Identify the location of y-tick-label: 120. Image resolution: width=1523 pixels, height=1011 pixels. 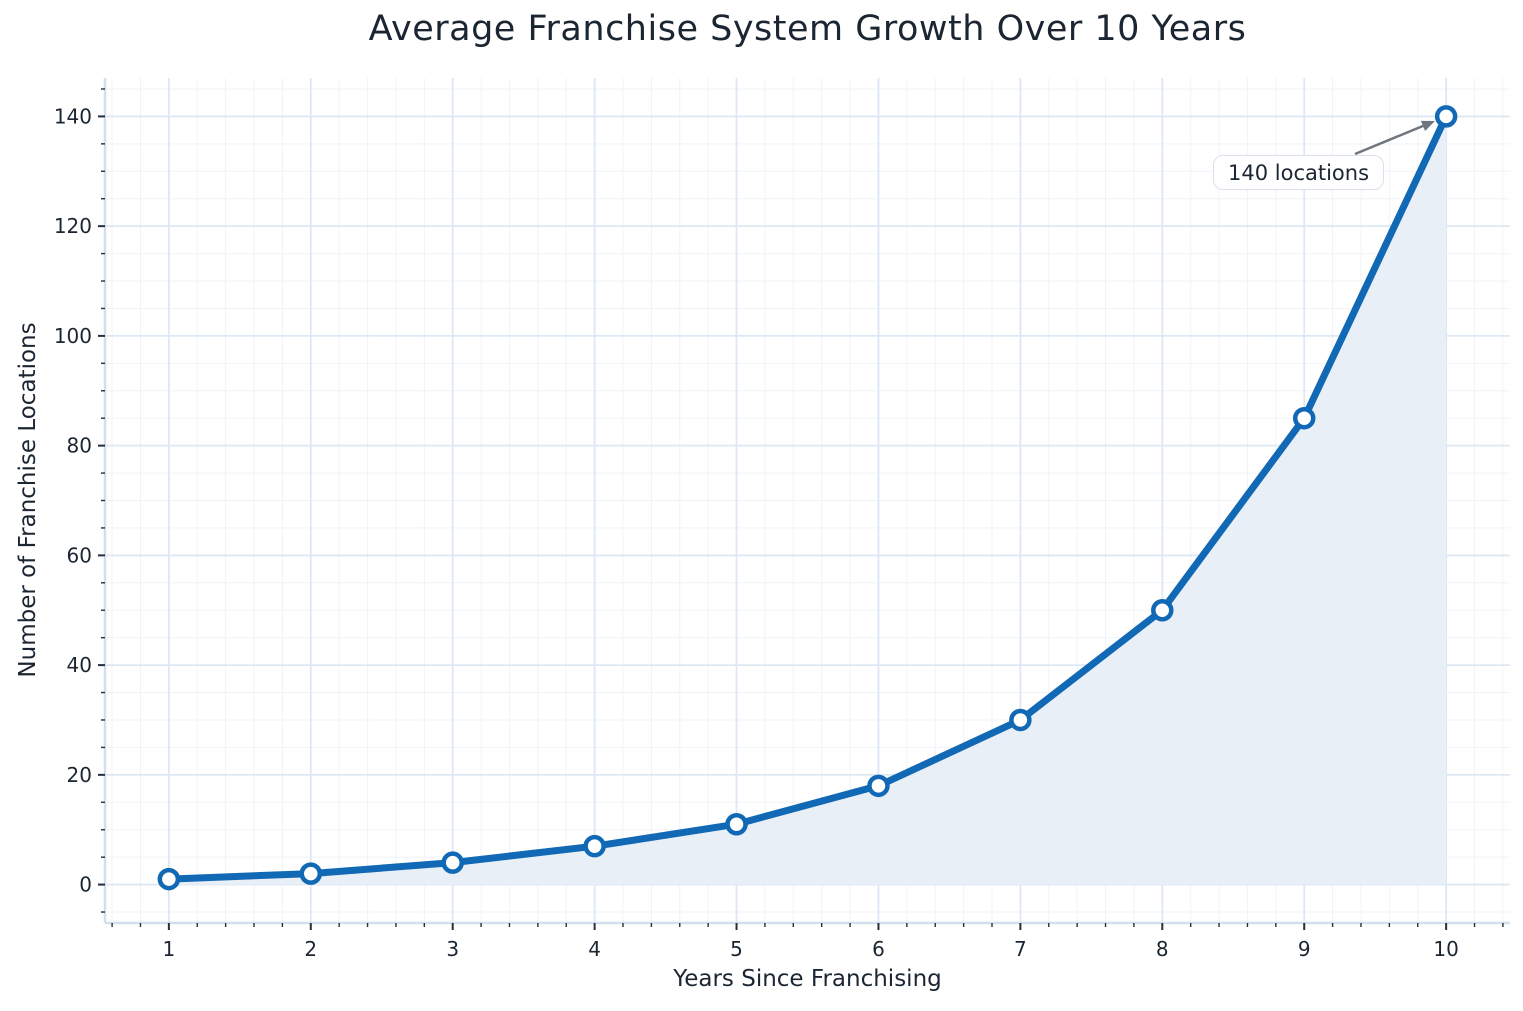
(73, 226).